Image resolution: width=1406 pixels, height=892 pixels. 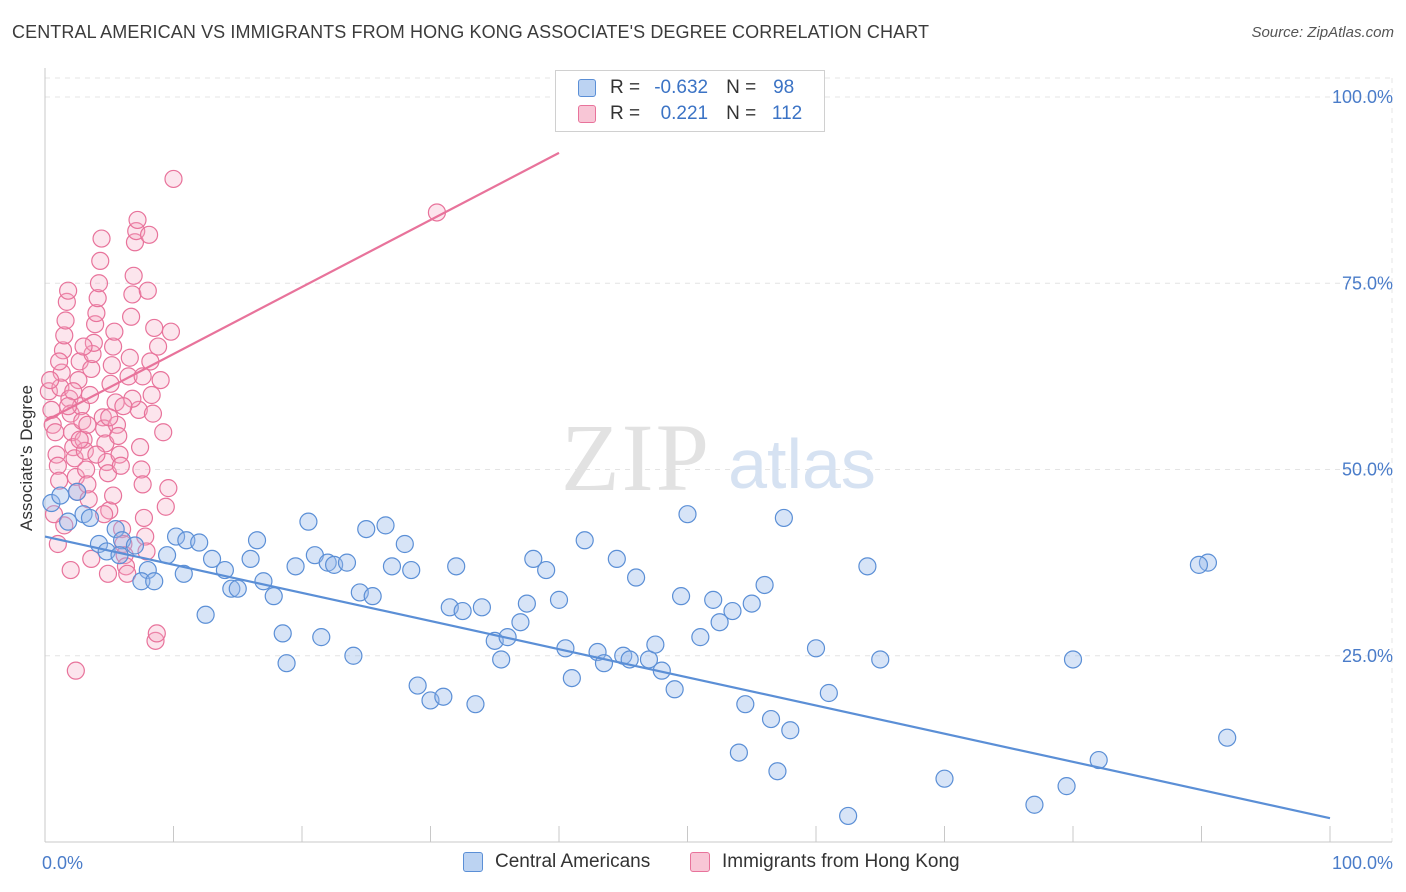 I want to click on legend-r-value: -0.632, so click(x=681, y=87).